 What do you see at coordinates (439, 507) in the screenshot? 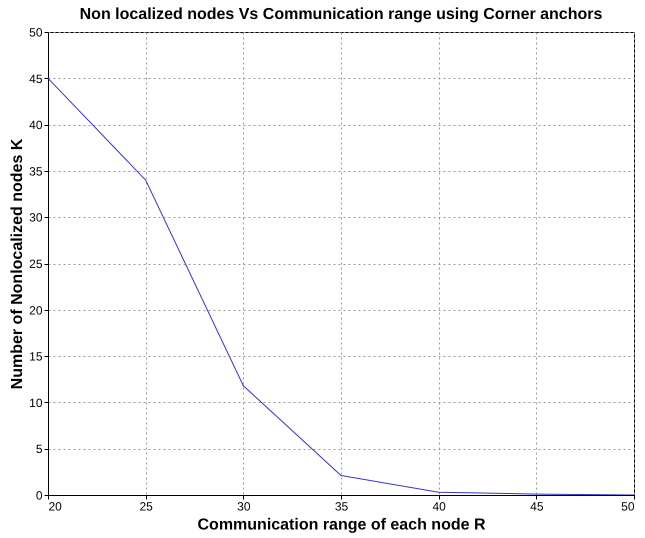
I see `x-tick-label: 40` at bounding box center [439, 507].